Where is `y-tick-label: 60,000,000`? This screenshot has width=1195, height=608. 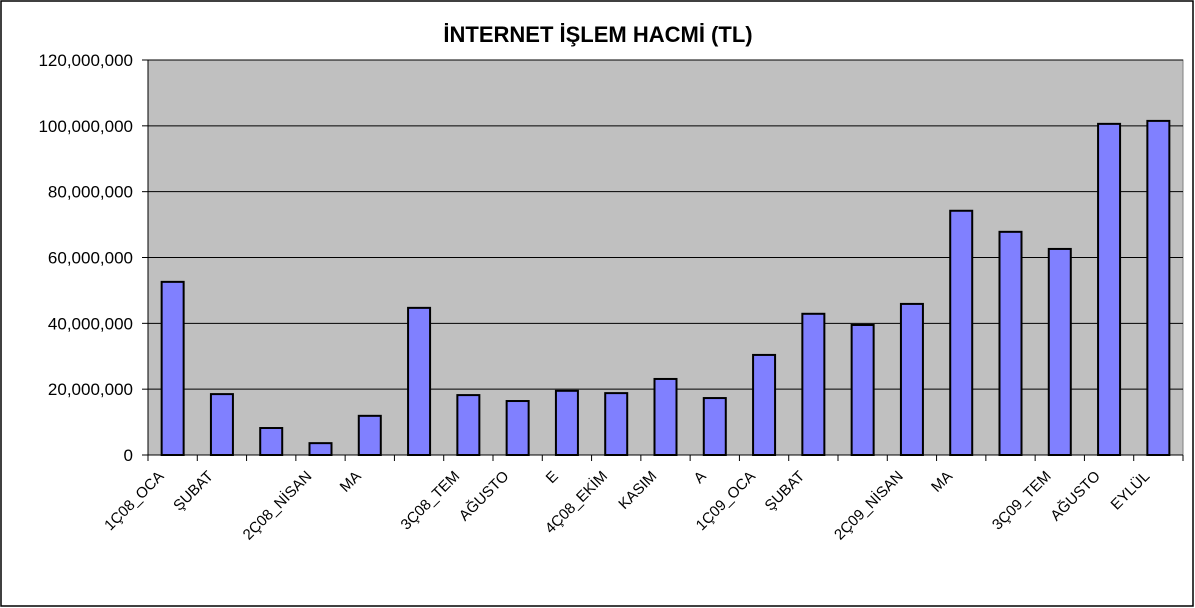
y-tick-label: 60,000,000 is located at coordinates (90, 258).